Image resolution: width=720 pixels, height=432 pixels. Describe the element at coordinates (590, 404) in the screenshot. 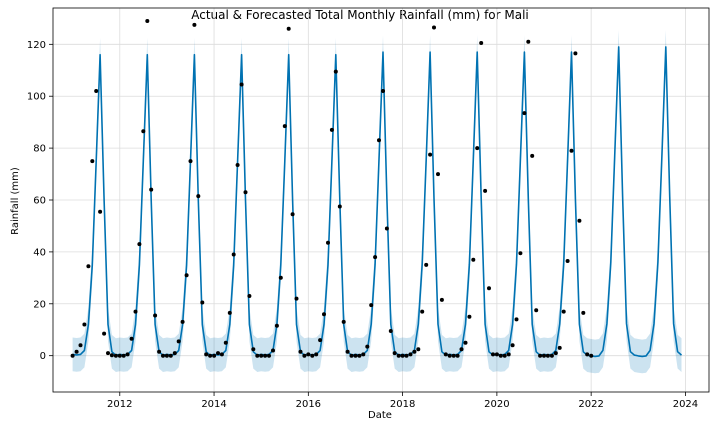

I see `x-tick-label: 2022` at that location.